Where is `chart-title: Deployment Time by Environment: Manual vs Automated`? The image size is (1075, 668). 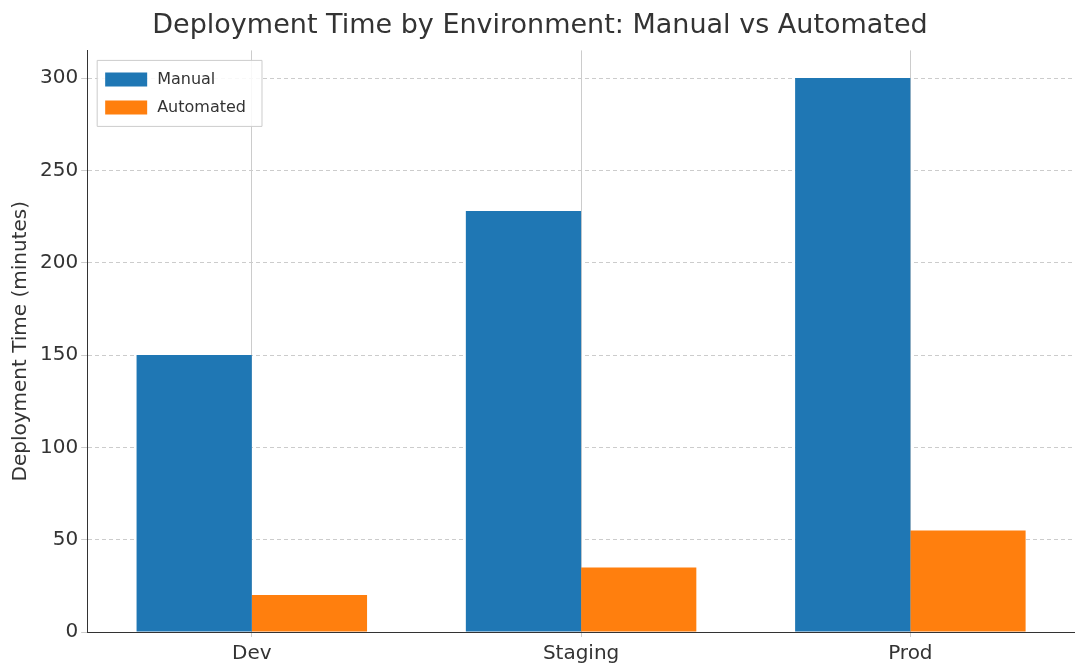 chart-title: Deployment Time by Environment: Manual vs Automated is located at coordinates (540, 24).